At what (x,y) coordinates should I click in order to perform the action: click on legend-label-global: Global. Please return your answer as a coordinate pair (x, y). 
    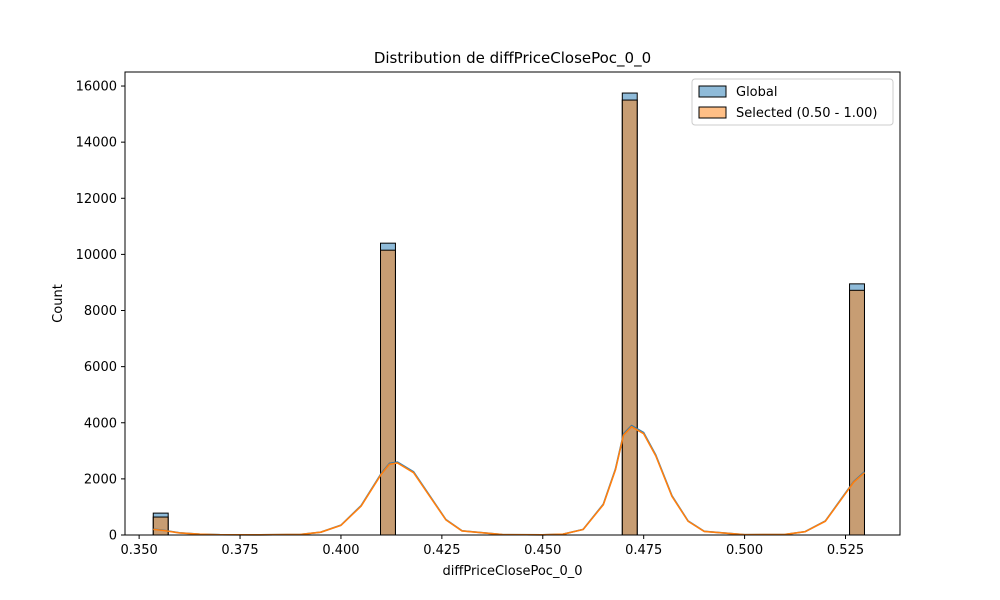
    Looking at the image, I should click on (756, 92).